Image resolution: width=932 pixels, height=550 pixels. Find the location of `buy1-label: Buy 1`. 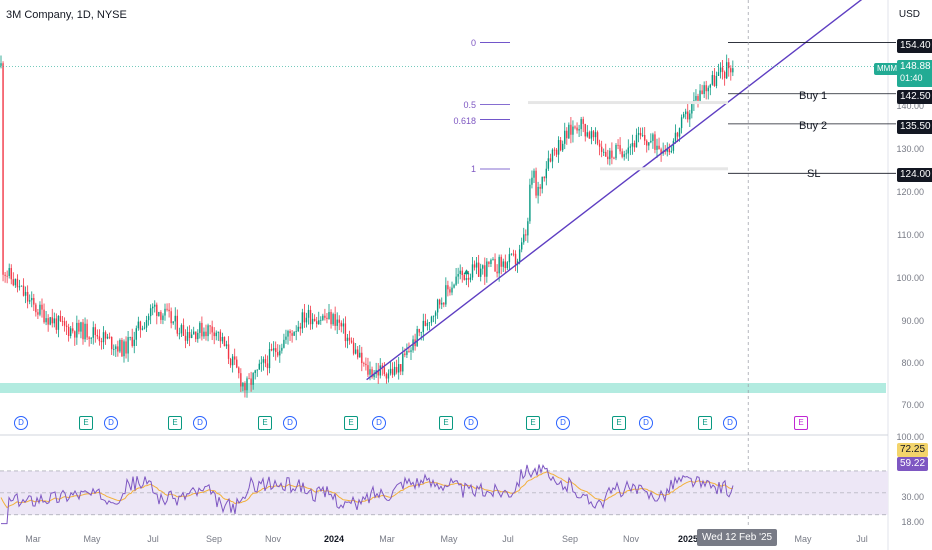

buy1-label: Buy 1 is located at coordinates (813, 96).